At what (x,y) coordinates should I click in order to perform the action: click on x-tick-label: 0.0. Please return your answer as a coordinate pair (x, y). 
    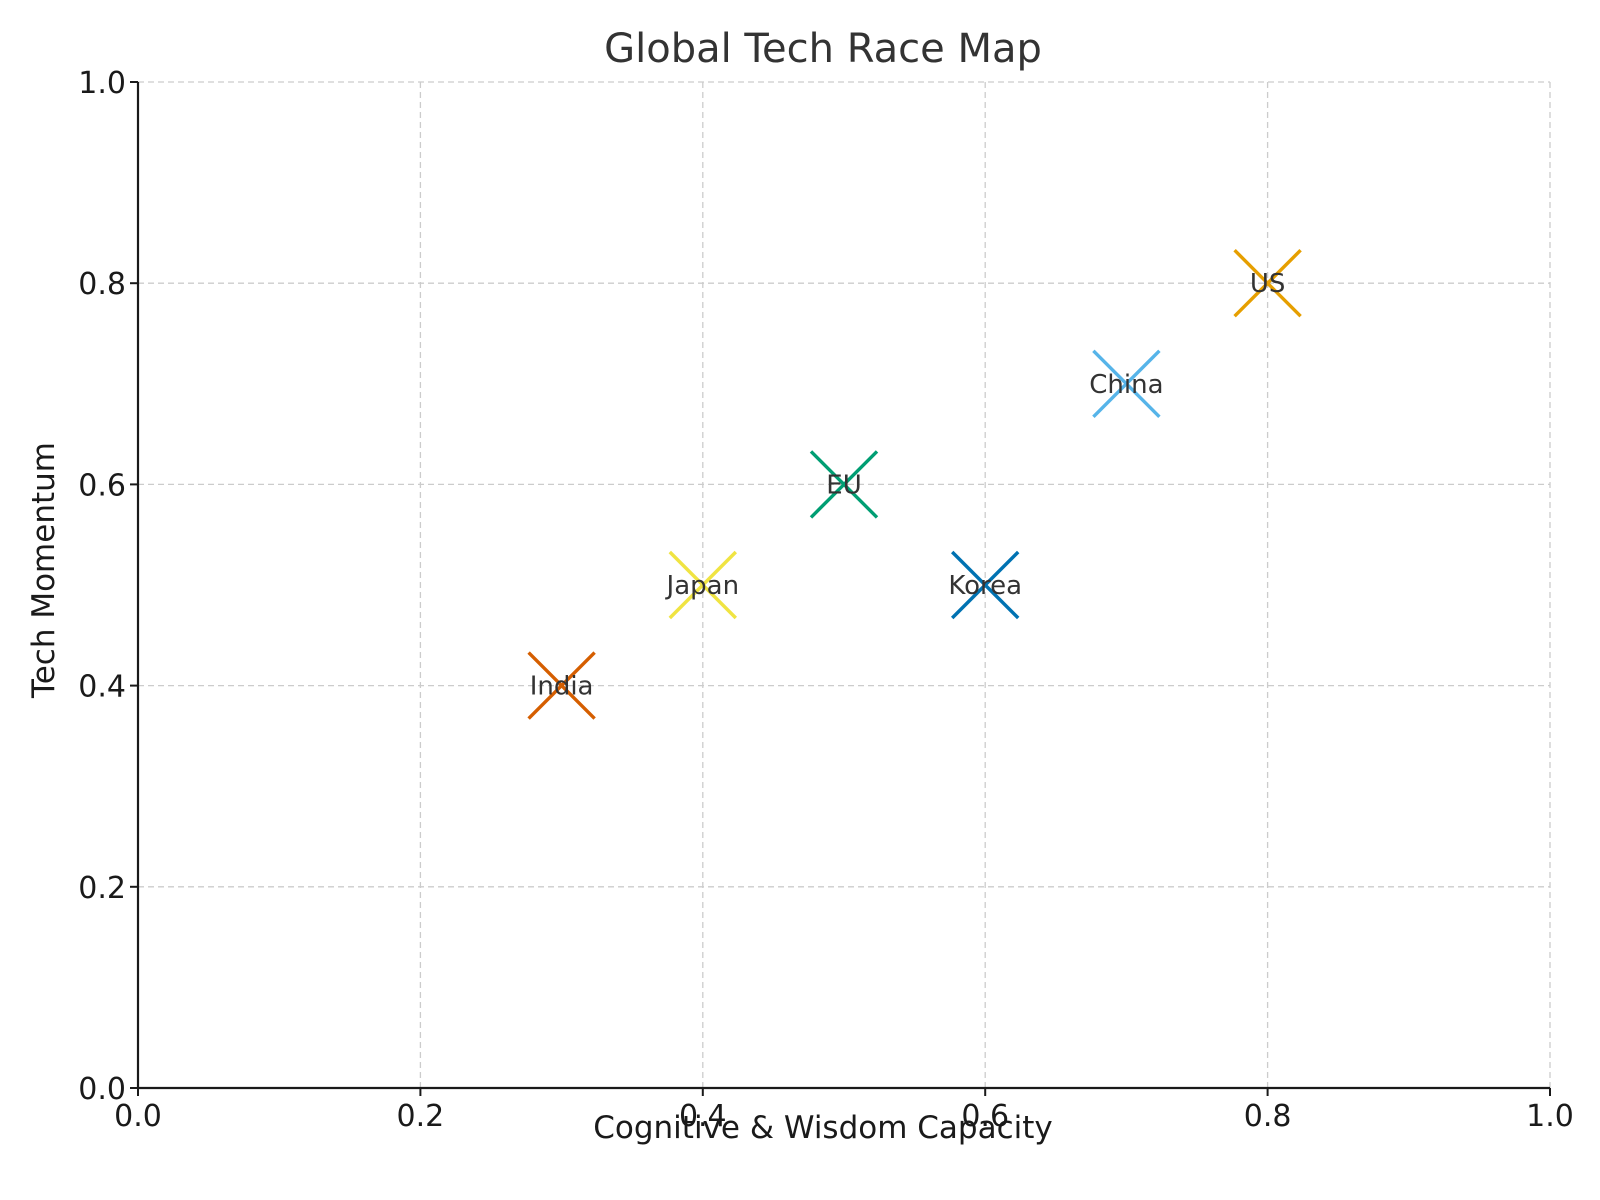
    Looking at the image, I should click on (138, 1116).